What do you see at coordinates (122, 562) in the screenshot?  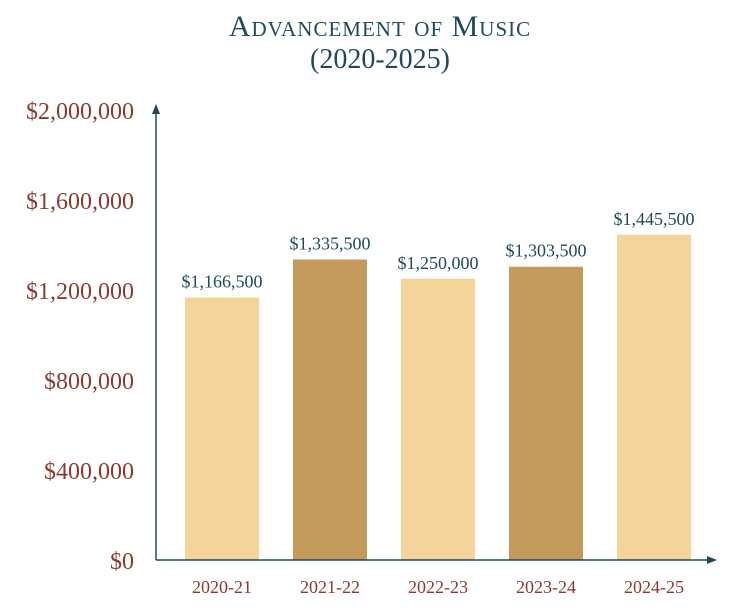 I see `y-tick-label: $0` at bounding box center [122, 562].